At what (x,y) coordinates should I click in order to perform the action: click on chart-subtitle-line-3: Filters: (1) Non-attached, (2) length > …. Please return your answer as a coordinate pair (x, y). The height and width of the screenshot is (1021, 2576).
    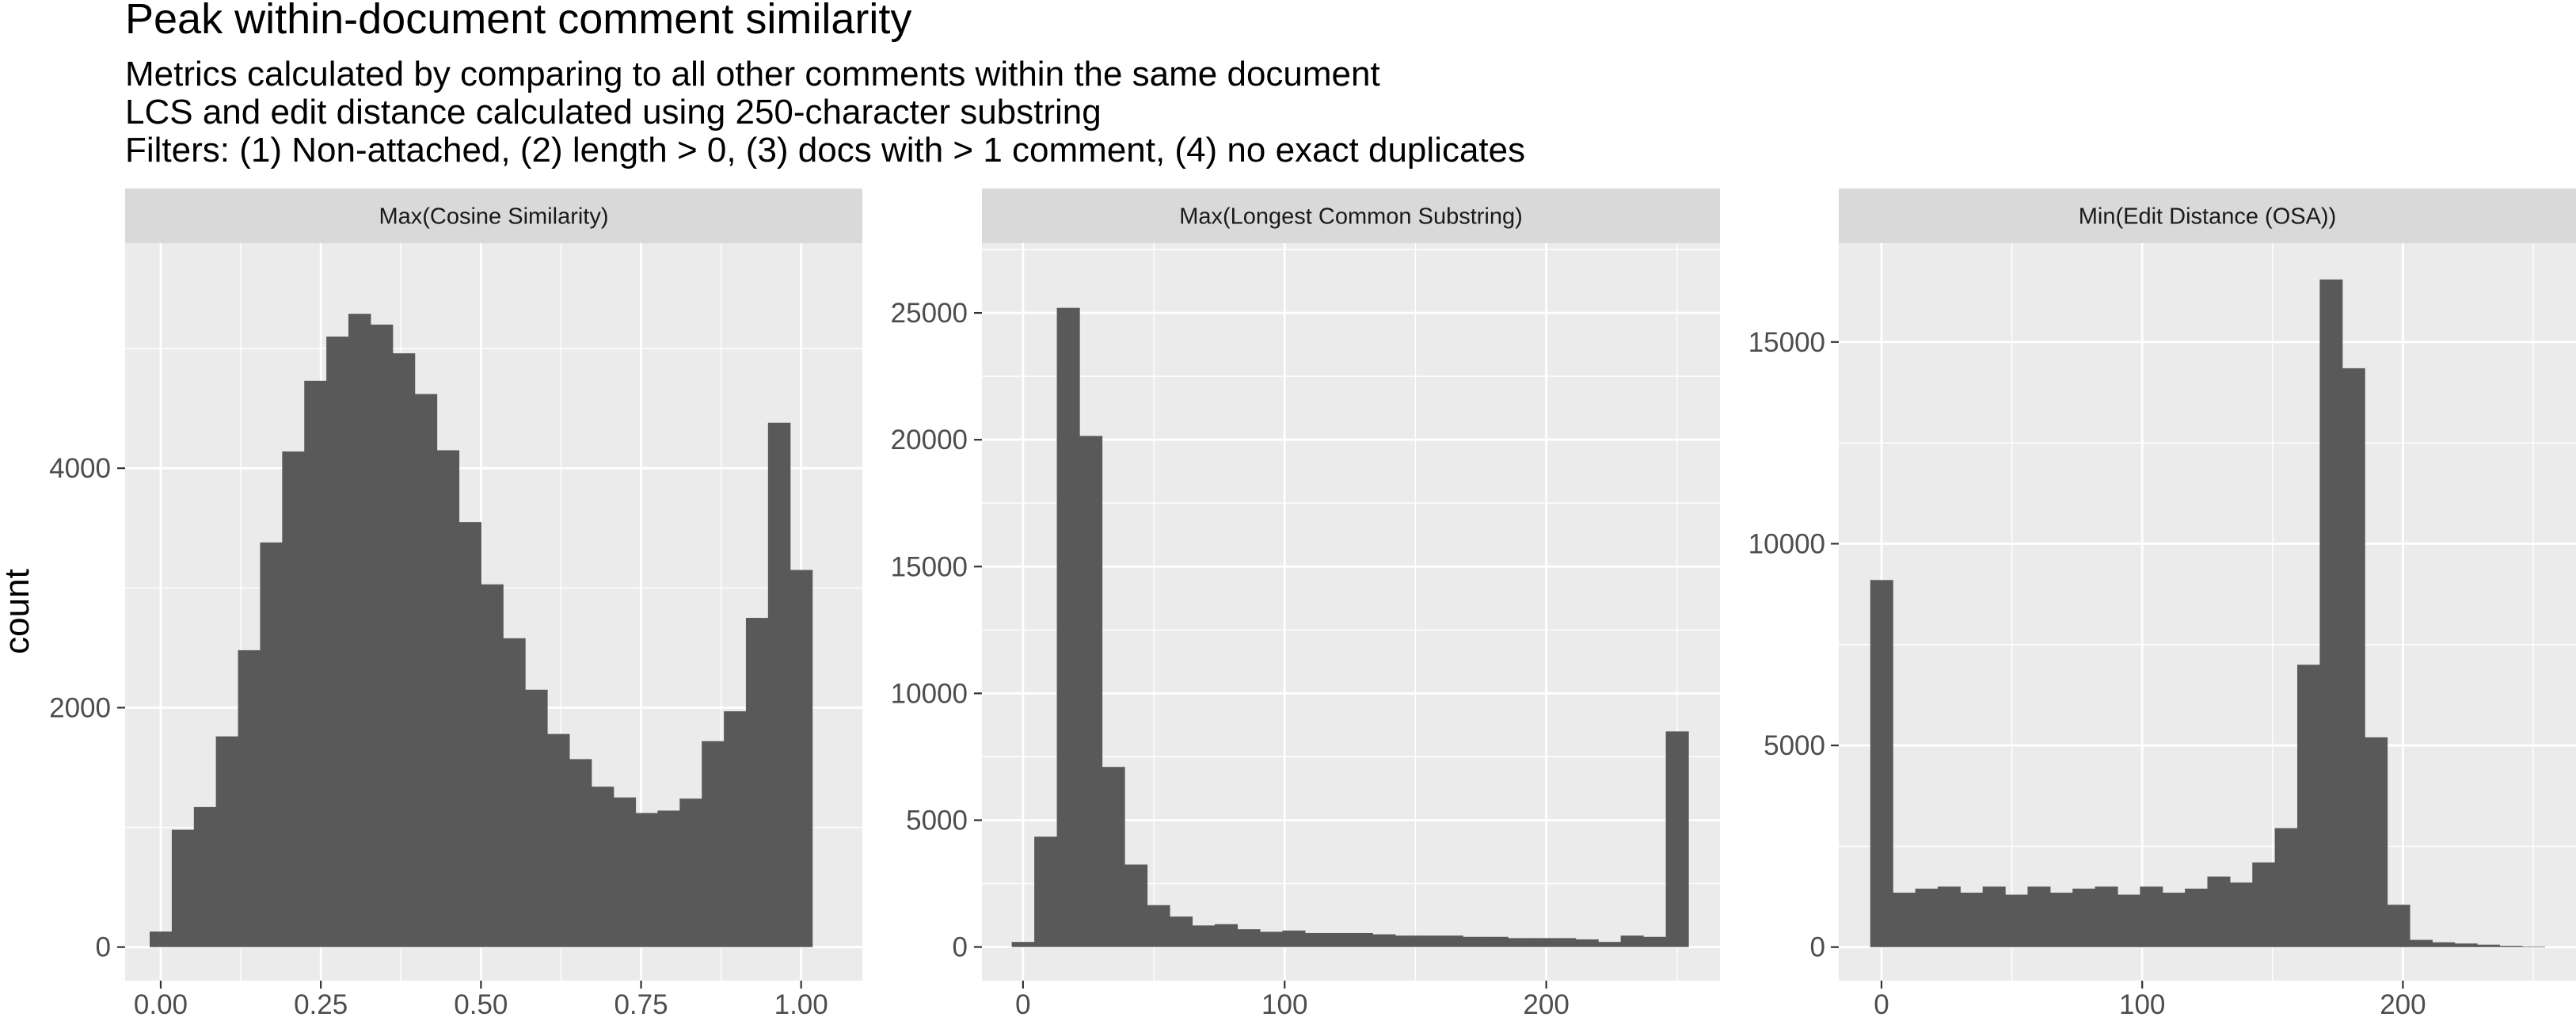
    Looking at the image, I should click on (825, 150).